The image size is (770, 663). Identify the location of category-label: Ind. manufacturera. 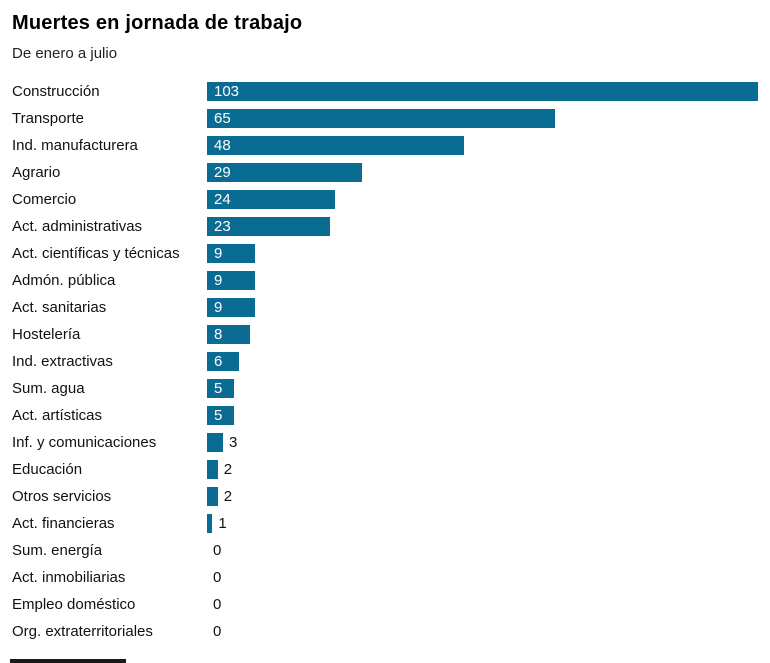
(75, 145).